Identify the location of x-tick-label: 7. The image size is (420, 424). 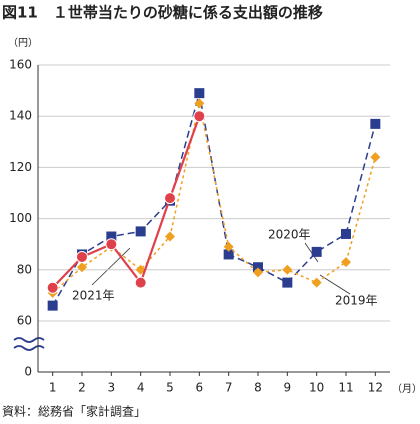
(229, 388).